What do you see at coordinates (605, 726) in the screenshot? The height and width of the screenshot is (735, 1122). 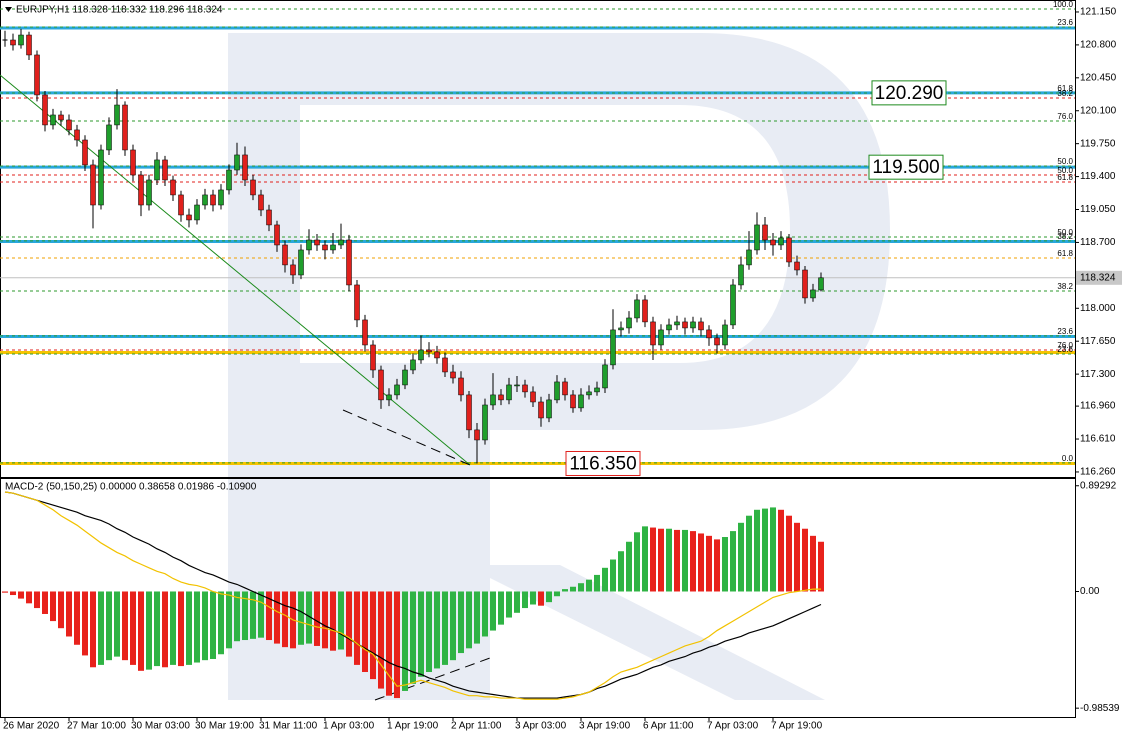 I see `x-tick-label: 3 Apr 19:00` at bounding box center [605, 726].